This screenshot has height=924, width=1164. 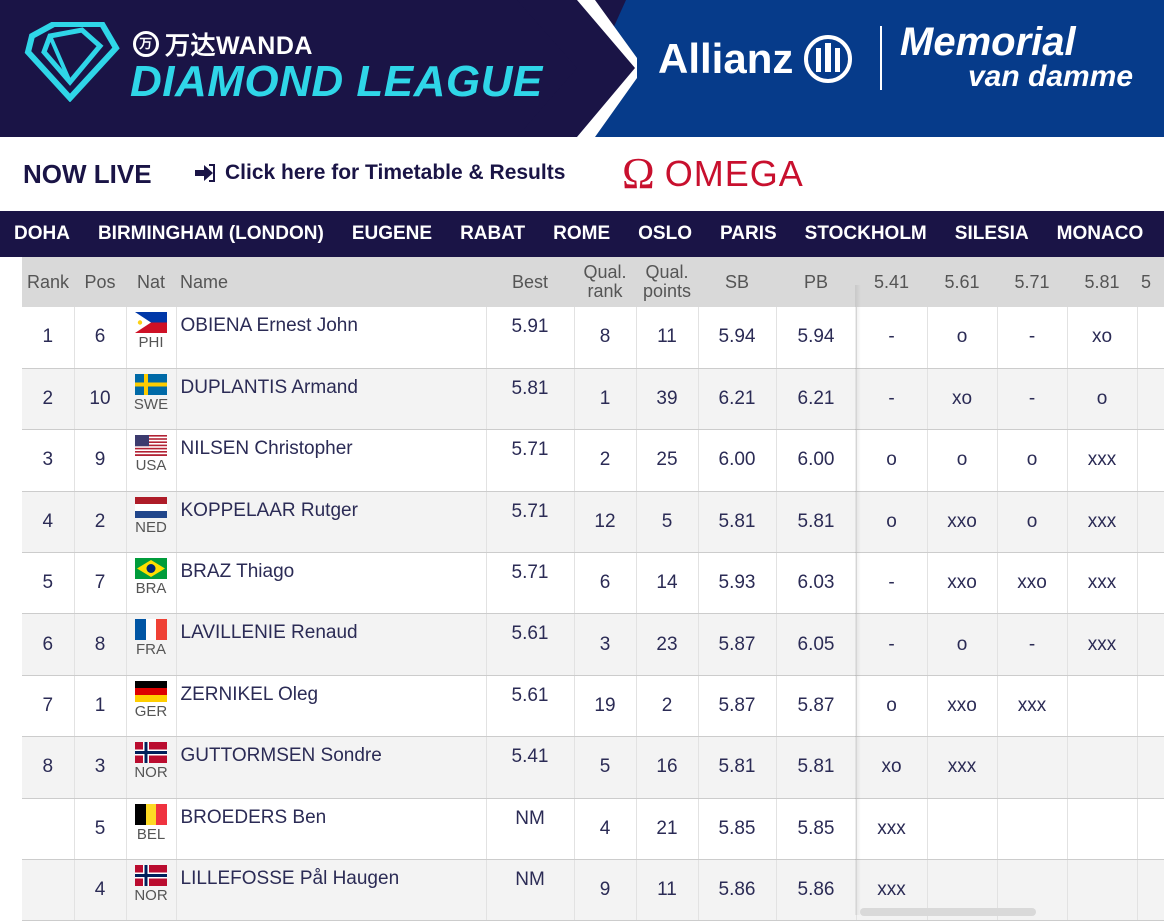 I want to click on header-pos: Pos, so click(x=100, y=282).